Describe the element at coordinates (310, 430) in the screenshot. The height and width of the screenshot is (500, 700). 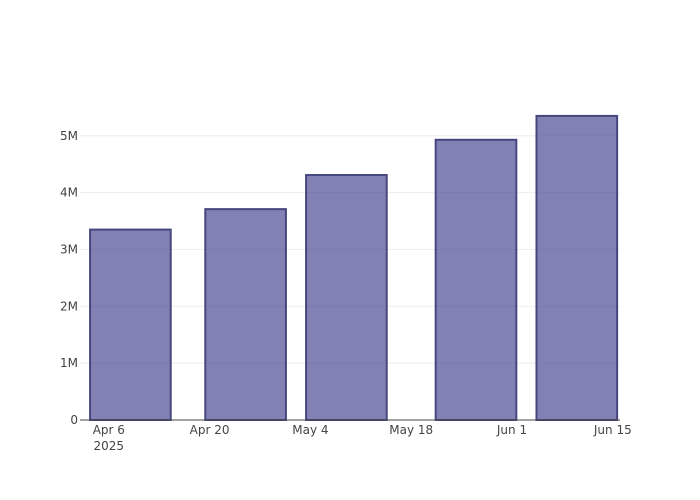
I see `x-tick-label: May 4` at that location.